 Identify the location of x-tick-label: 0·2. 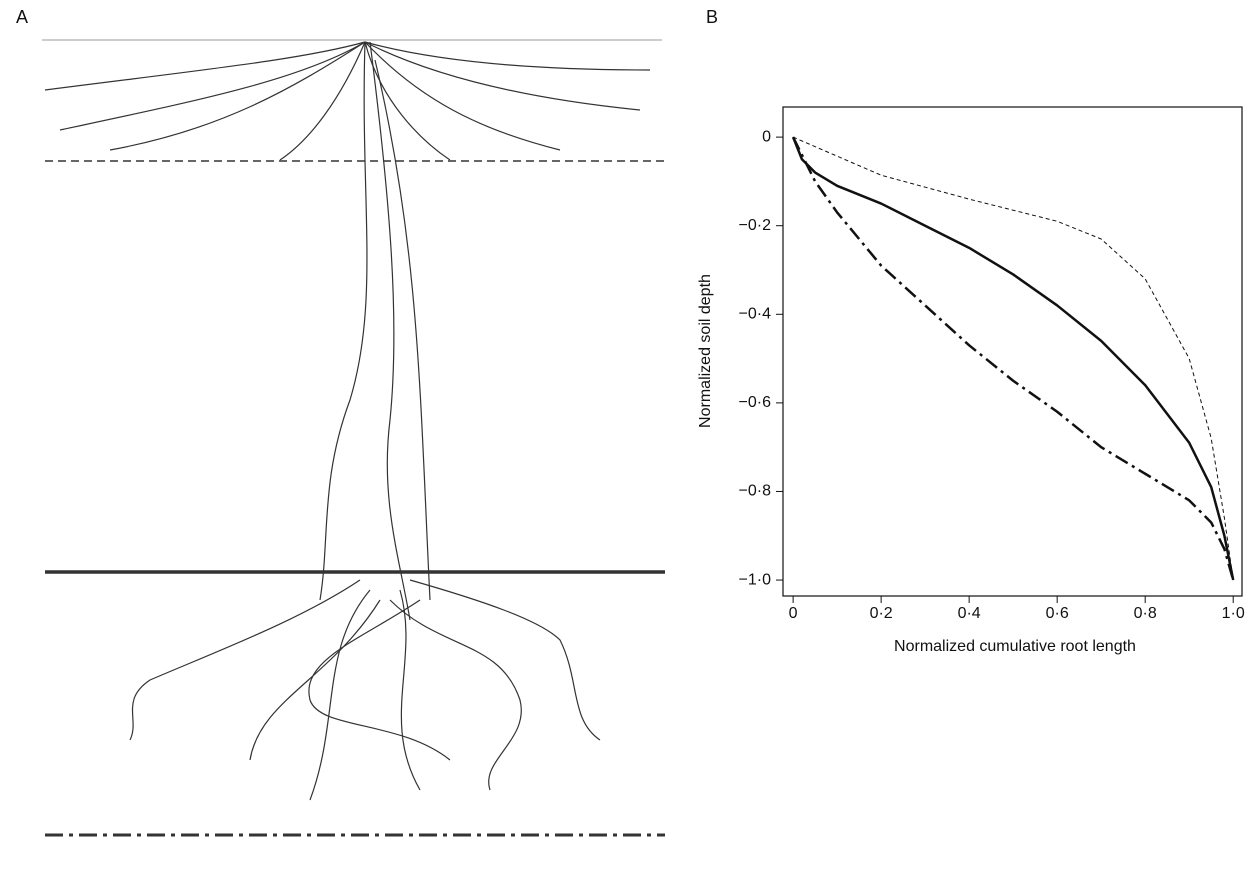
(881, 613).